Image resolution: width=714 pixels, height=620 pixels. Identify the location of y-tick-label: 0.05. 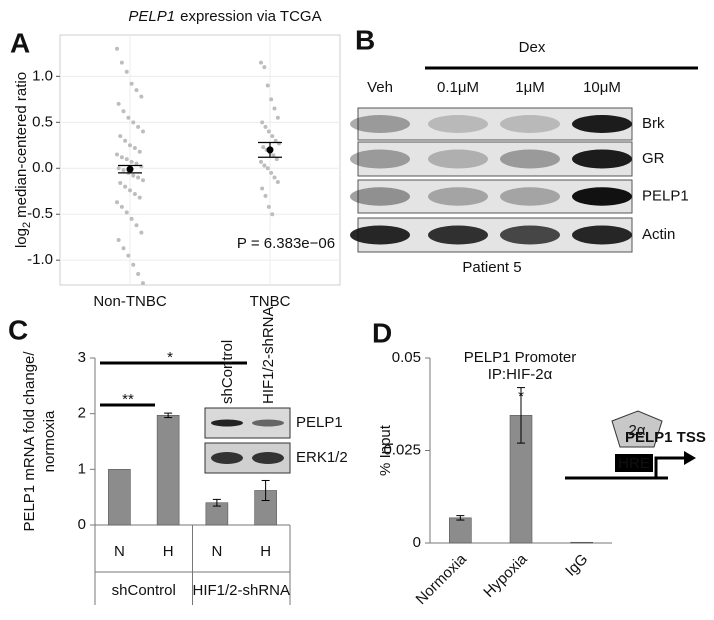
(406, 357).